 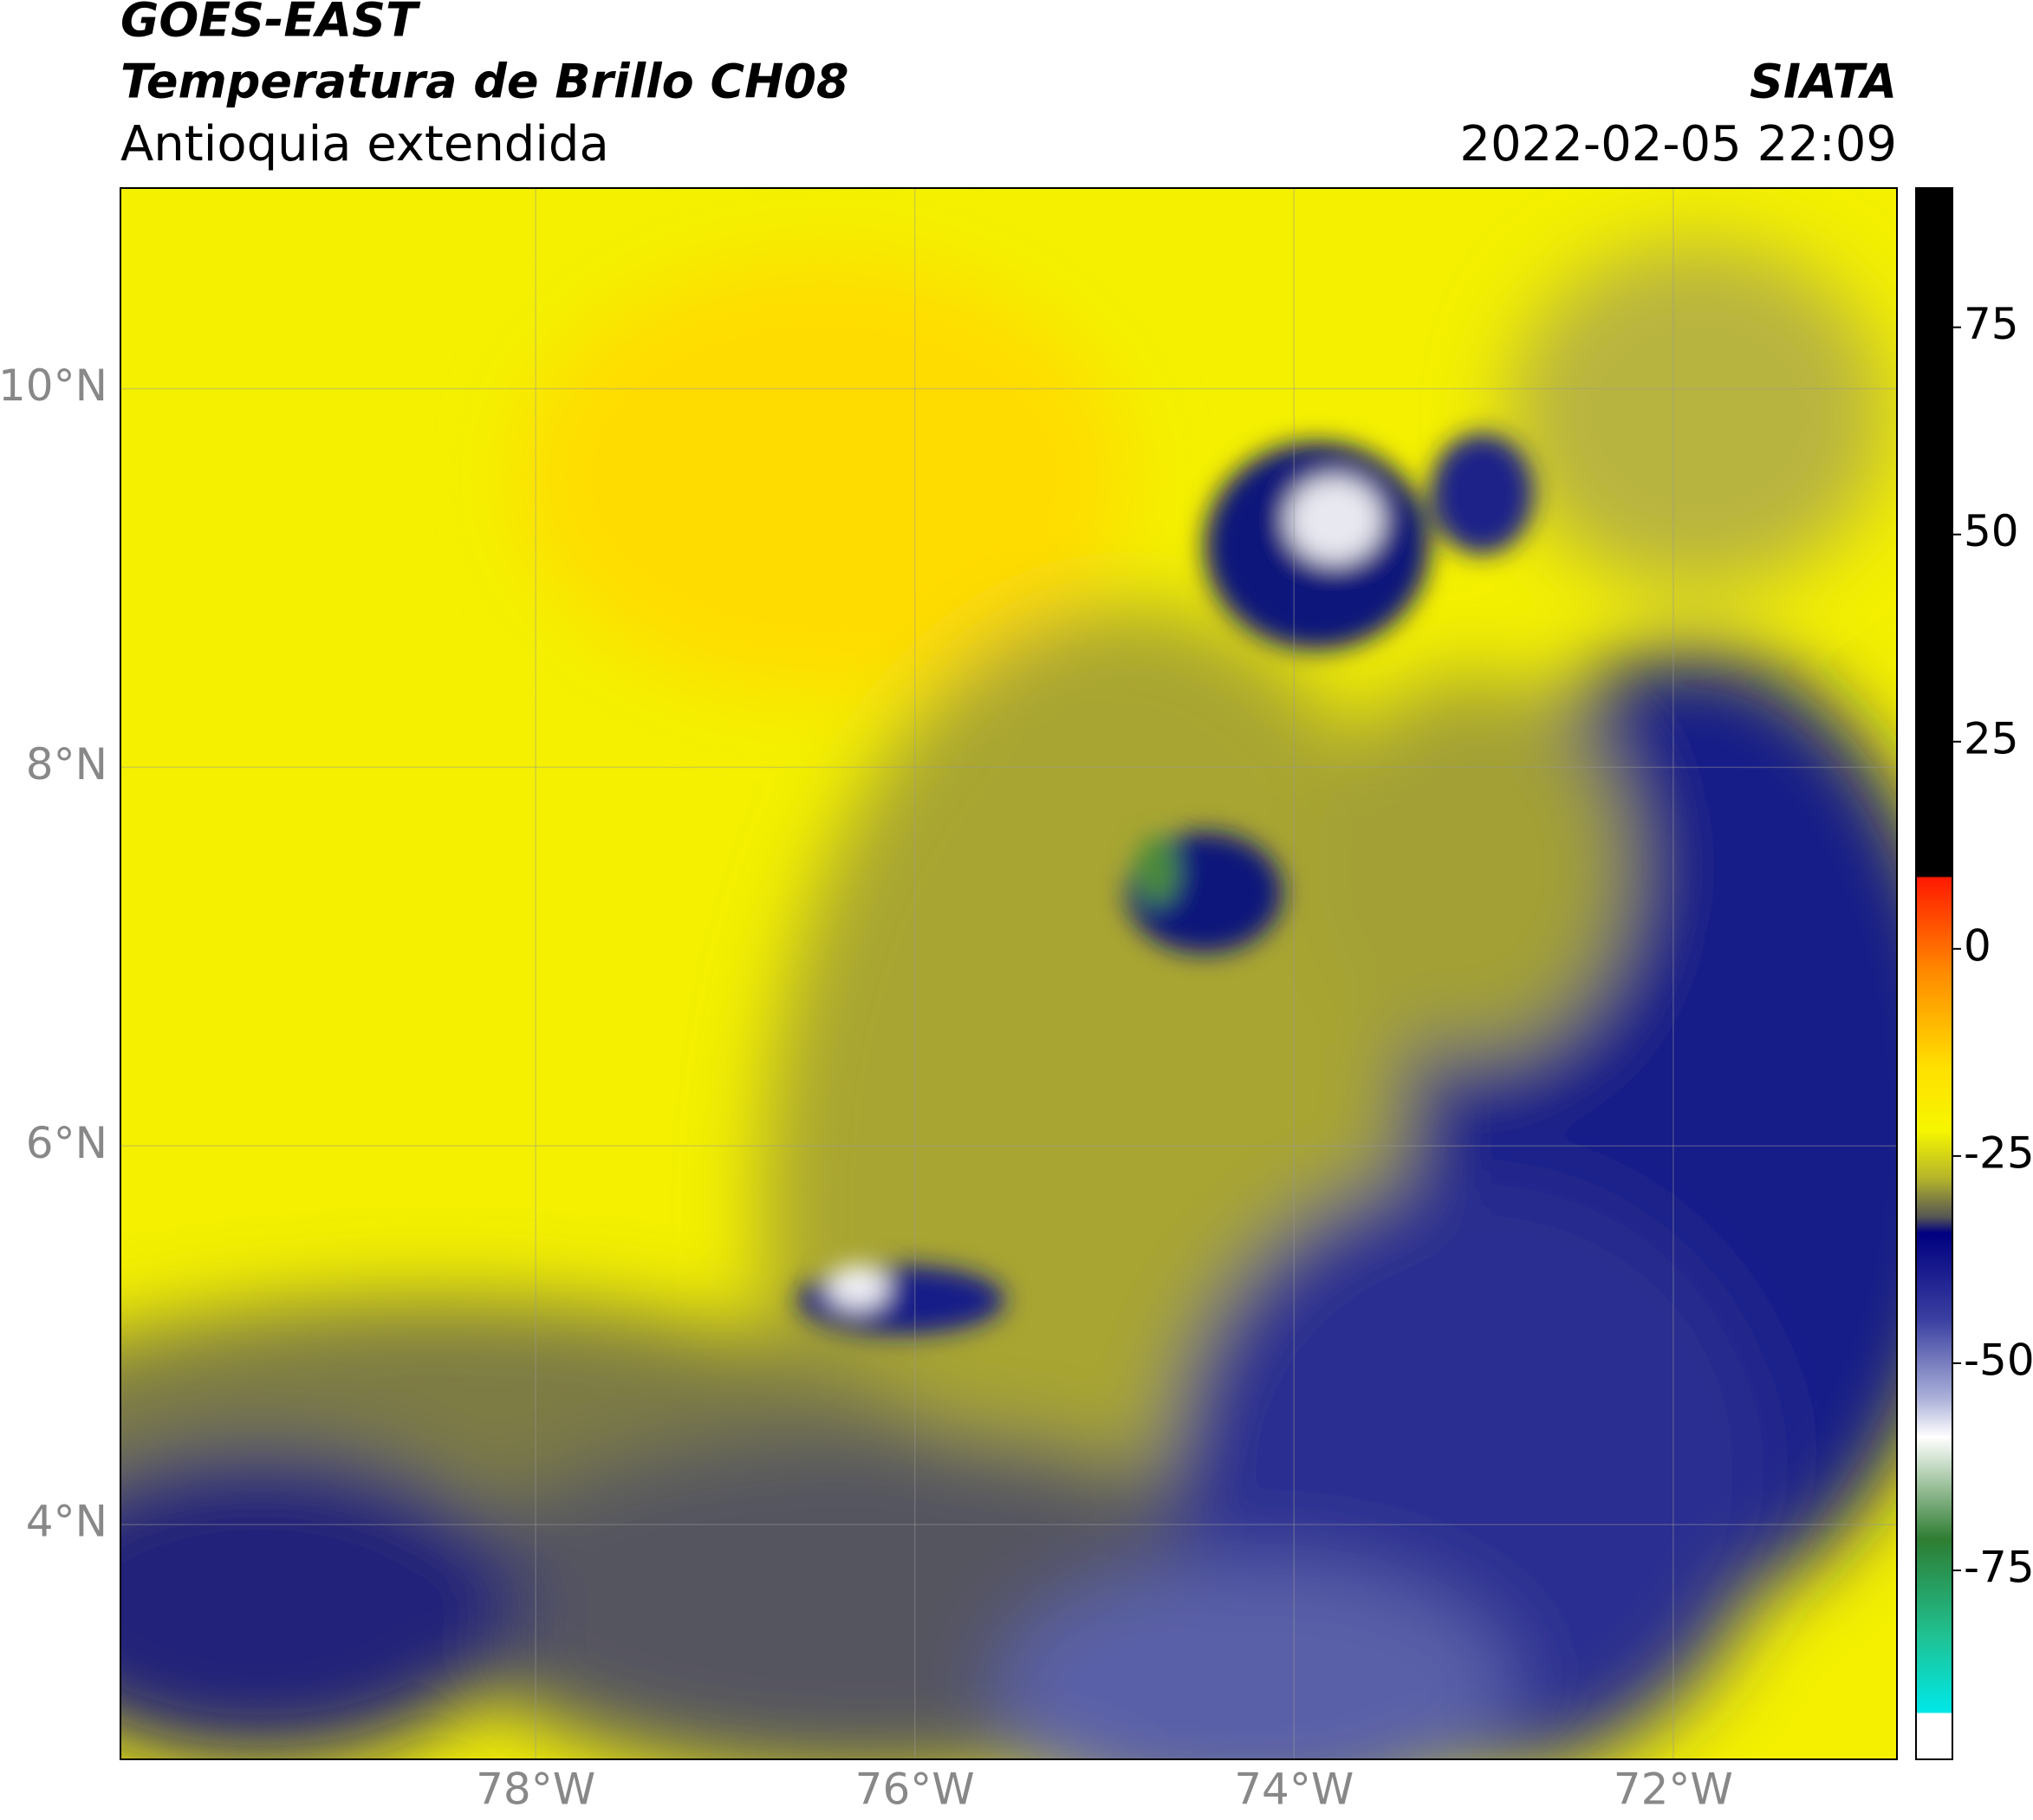 I want to click on y-tick-label: 6°N, so click(x=66, y=1143).